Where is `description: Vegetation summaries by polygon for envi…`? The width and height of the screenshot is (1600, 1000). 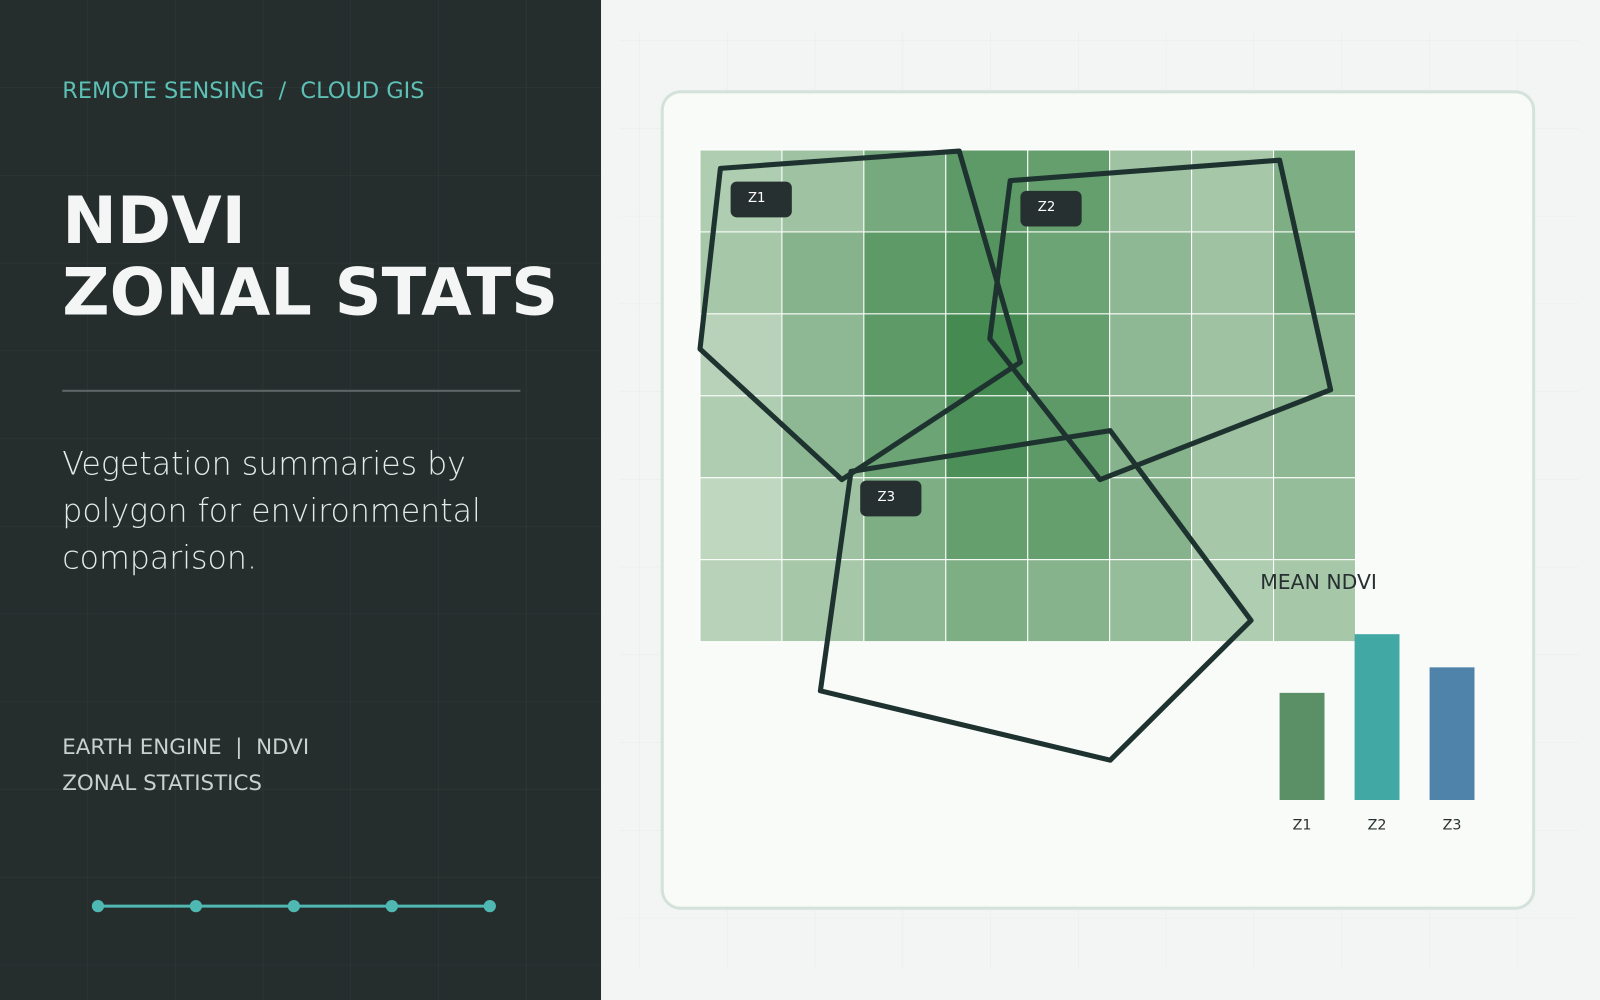
description: Vegetation summaries by polygon for envi… is located at coordinates (271, 511).